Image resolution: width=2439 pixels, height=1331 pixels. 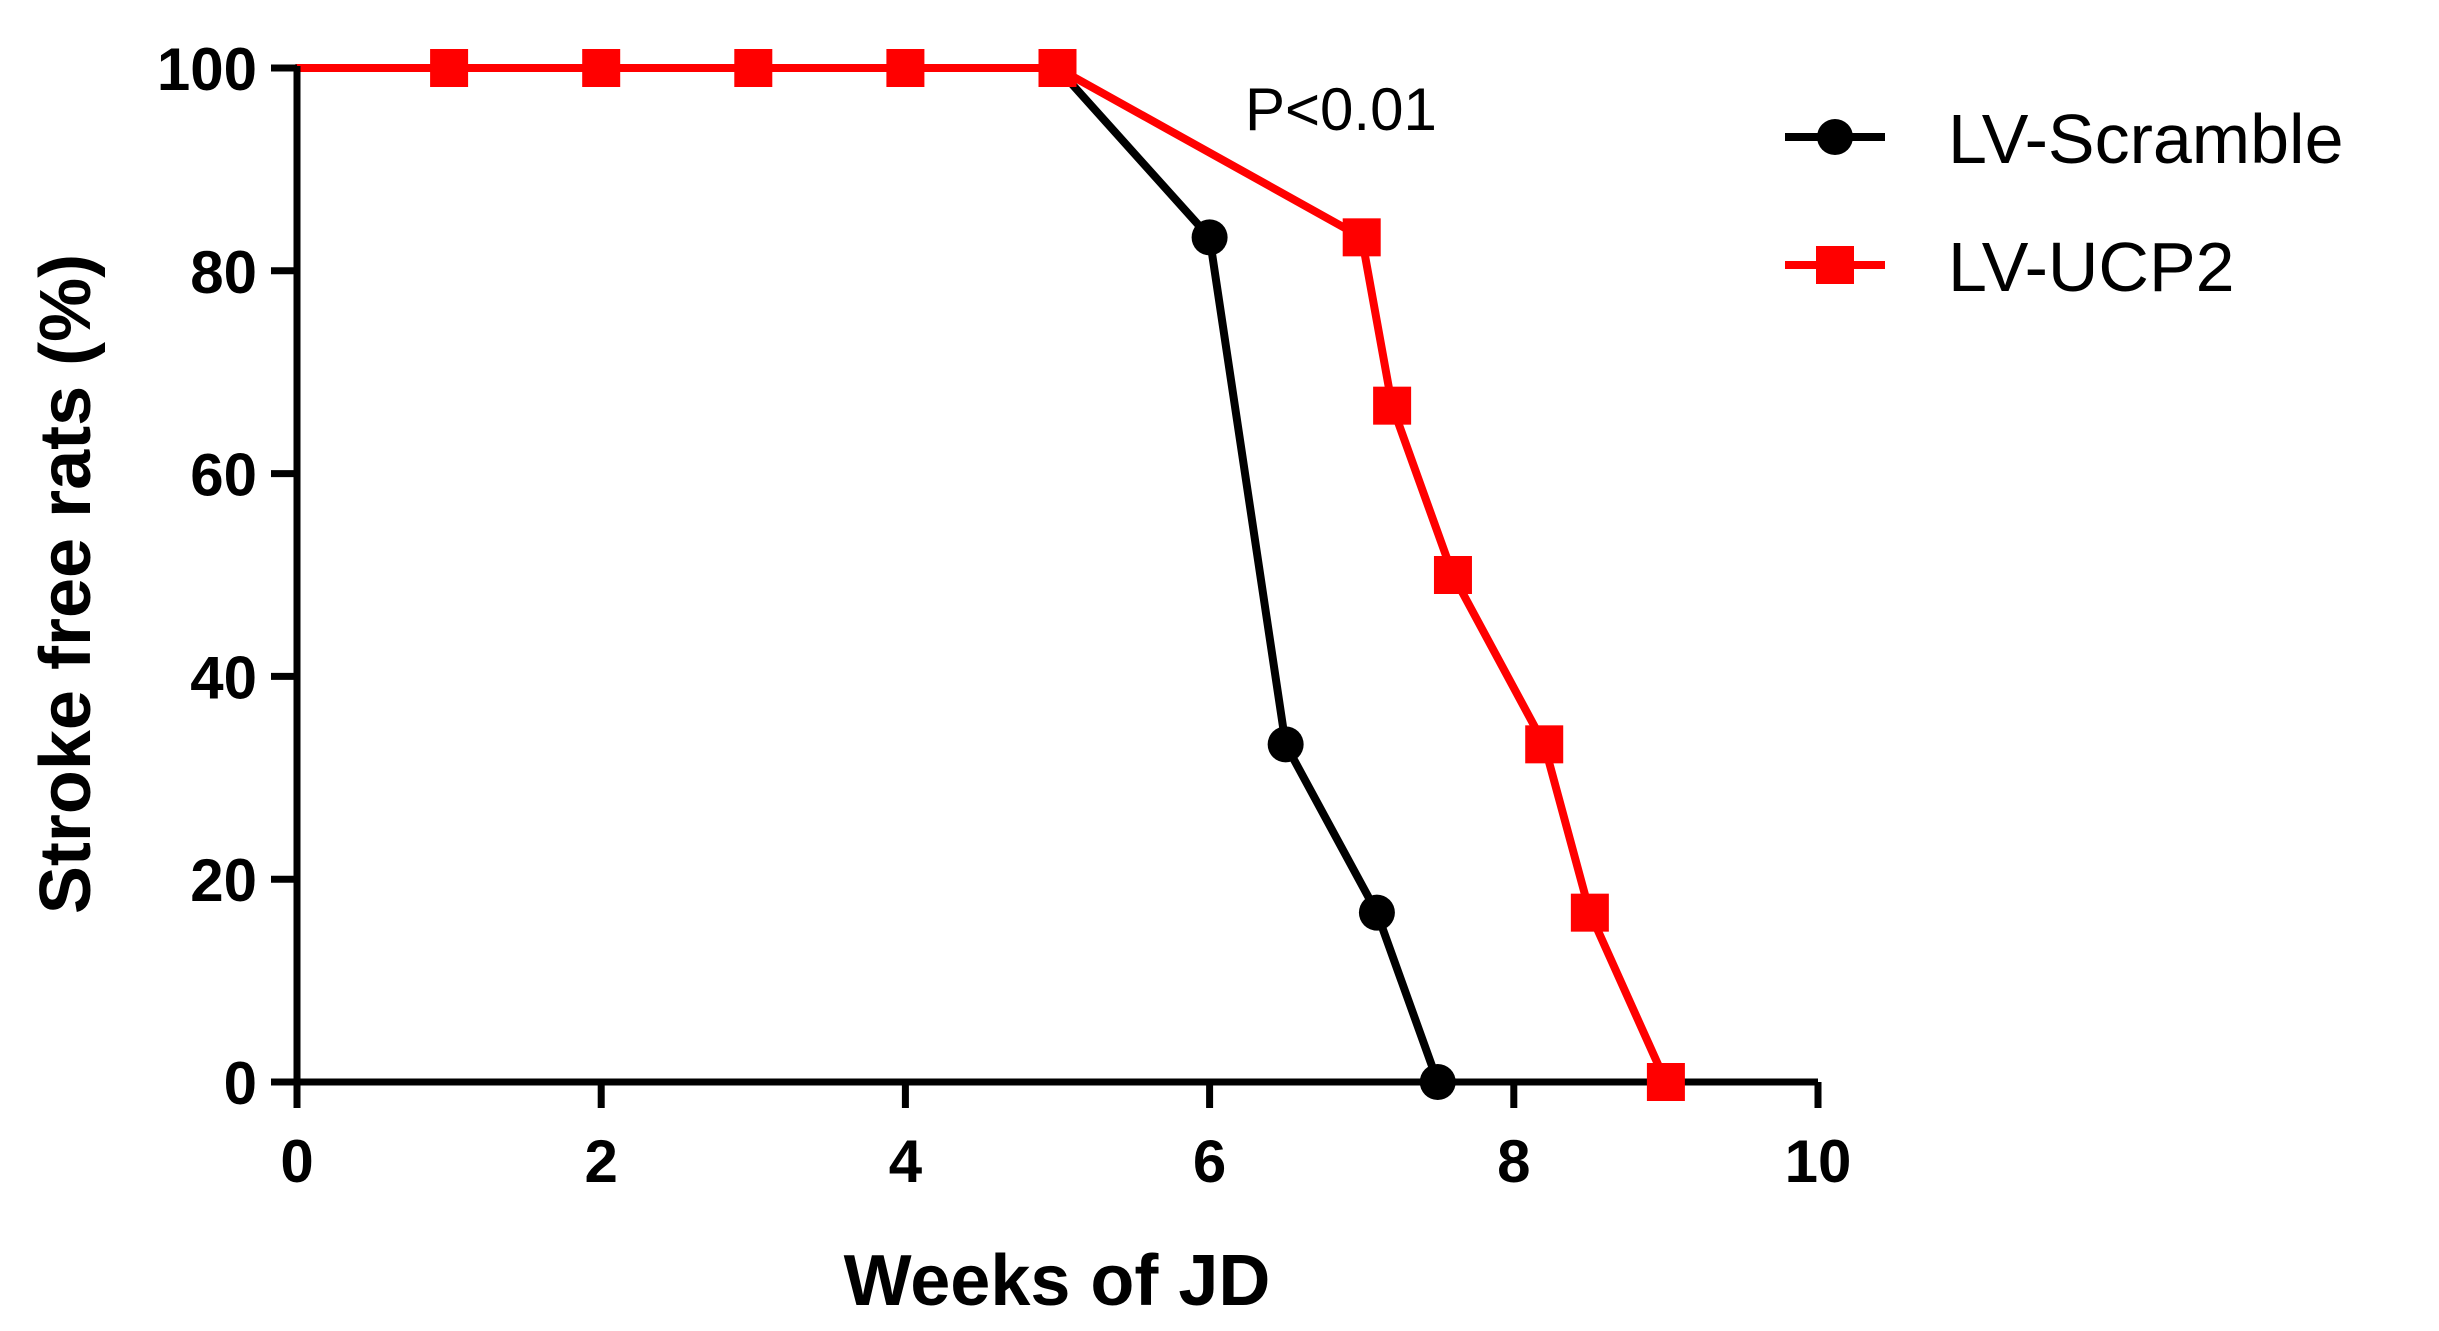 What do you see at coordinates (1057, 1281) in the screenshot?
I see `x-axis-title: Weeks of JD` at bounding box center [1057, 1281].